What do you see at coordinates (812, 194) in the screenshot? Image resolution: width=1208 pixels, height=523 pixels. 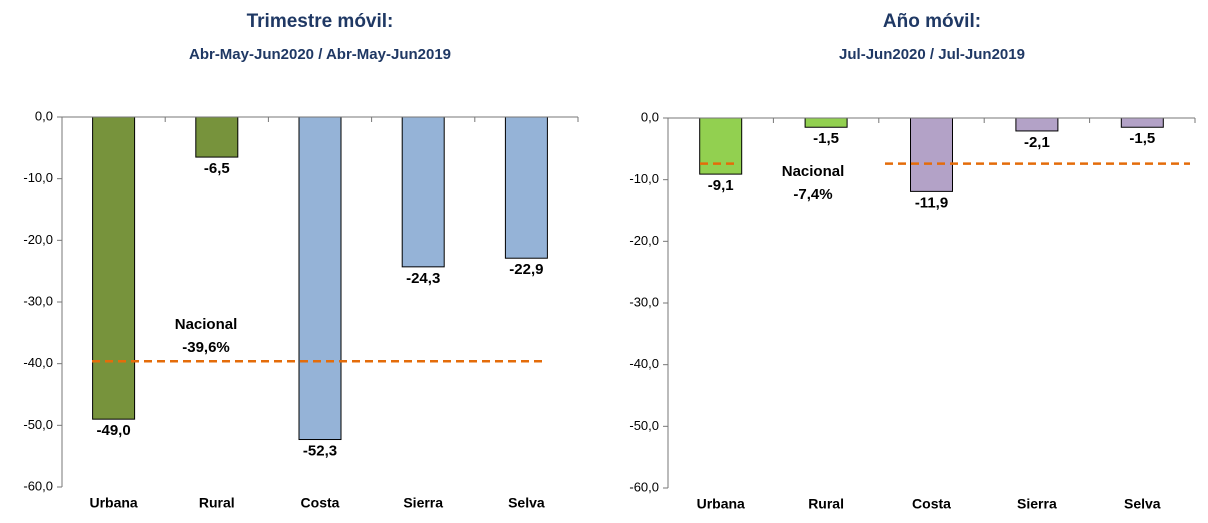 I see `reference-label: -7,4%` at bounding box center [812, 194].